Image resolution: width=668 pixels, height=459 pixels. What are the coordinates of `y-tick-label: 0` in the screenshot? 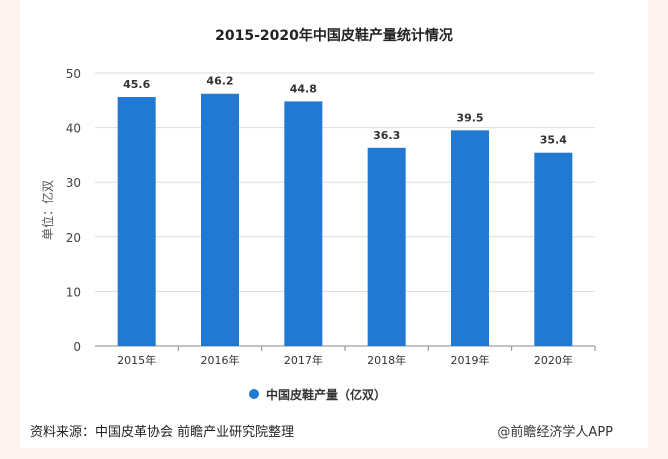 It's located at (77, 347).